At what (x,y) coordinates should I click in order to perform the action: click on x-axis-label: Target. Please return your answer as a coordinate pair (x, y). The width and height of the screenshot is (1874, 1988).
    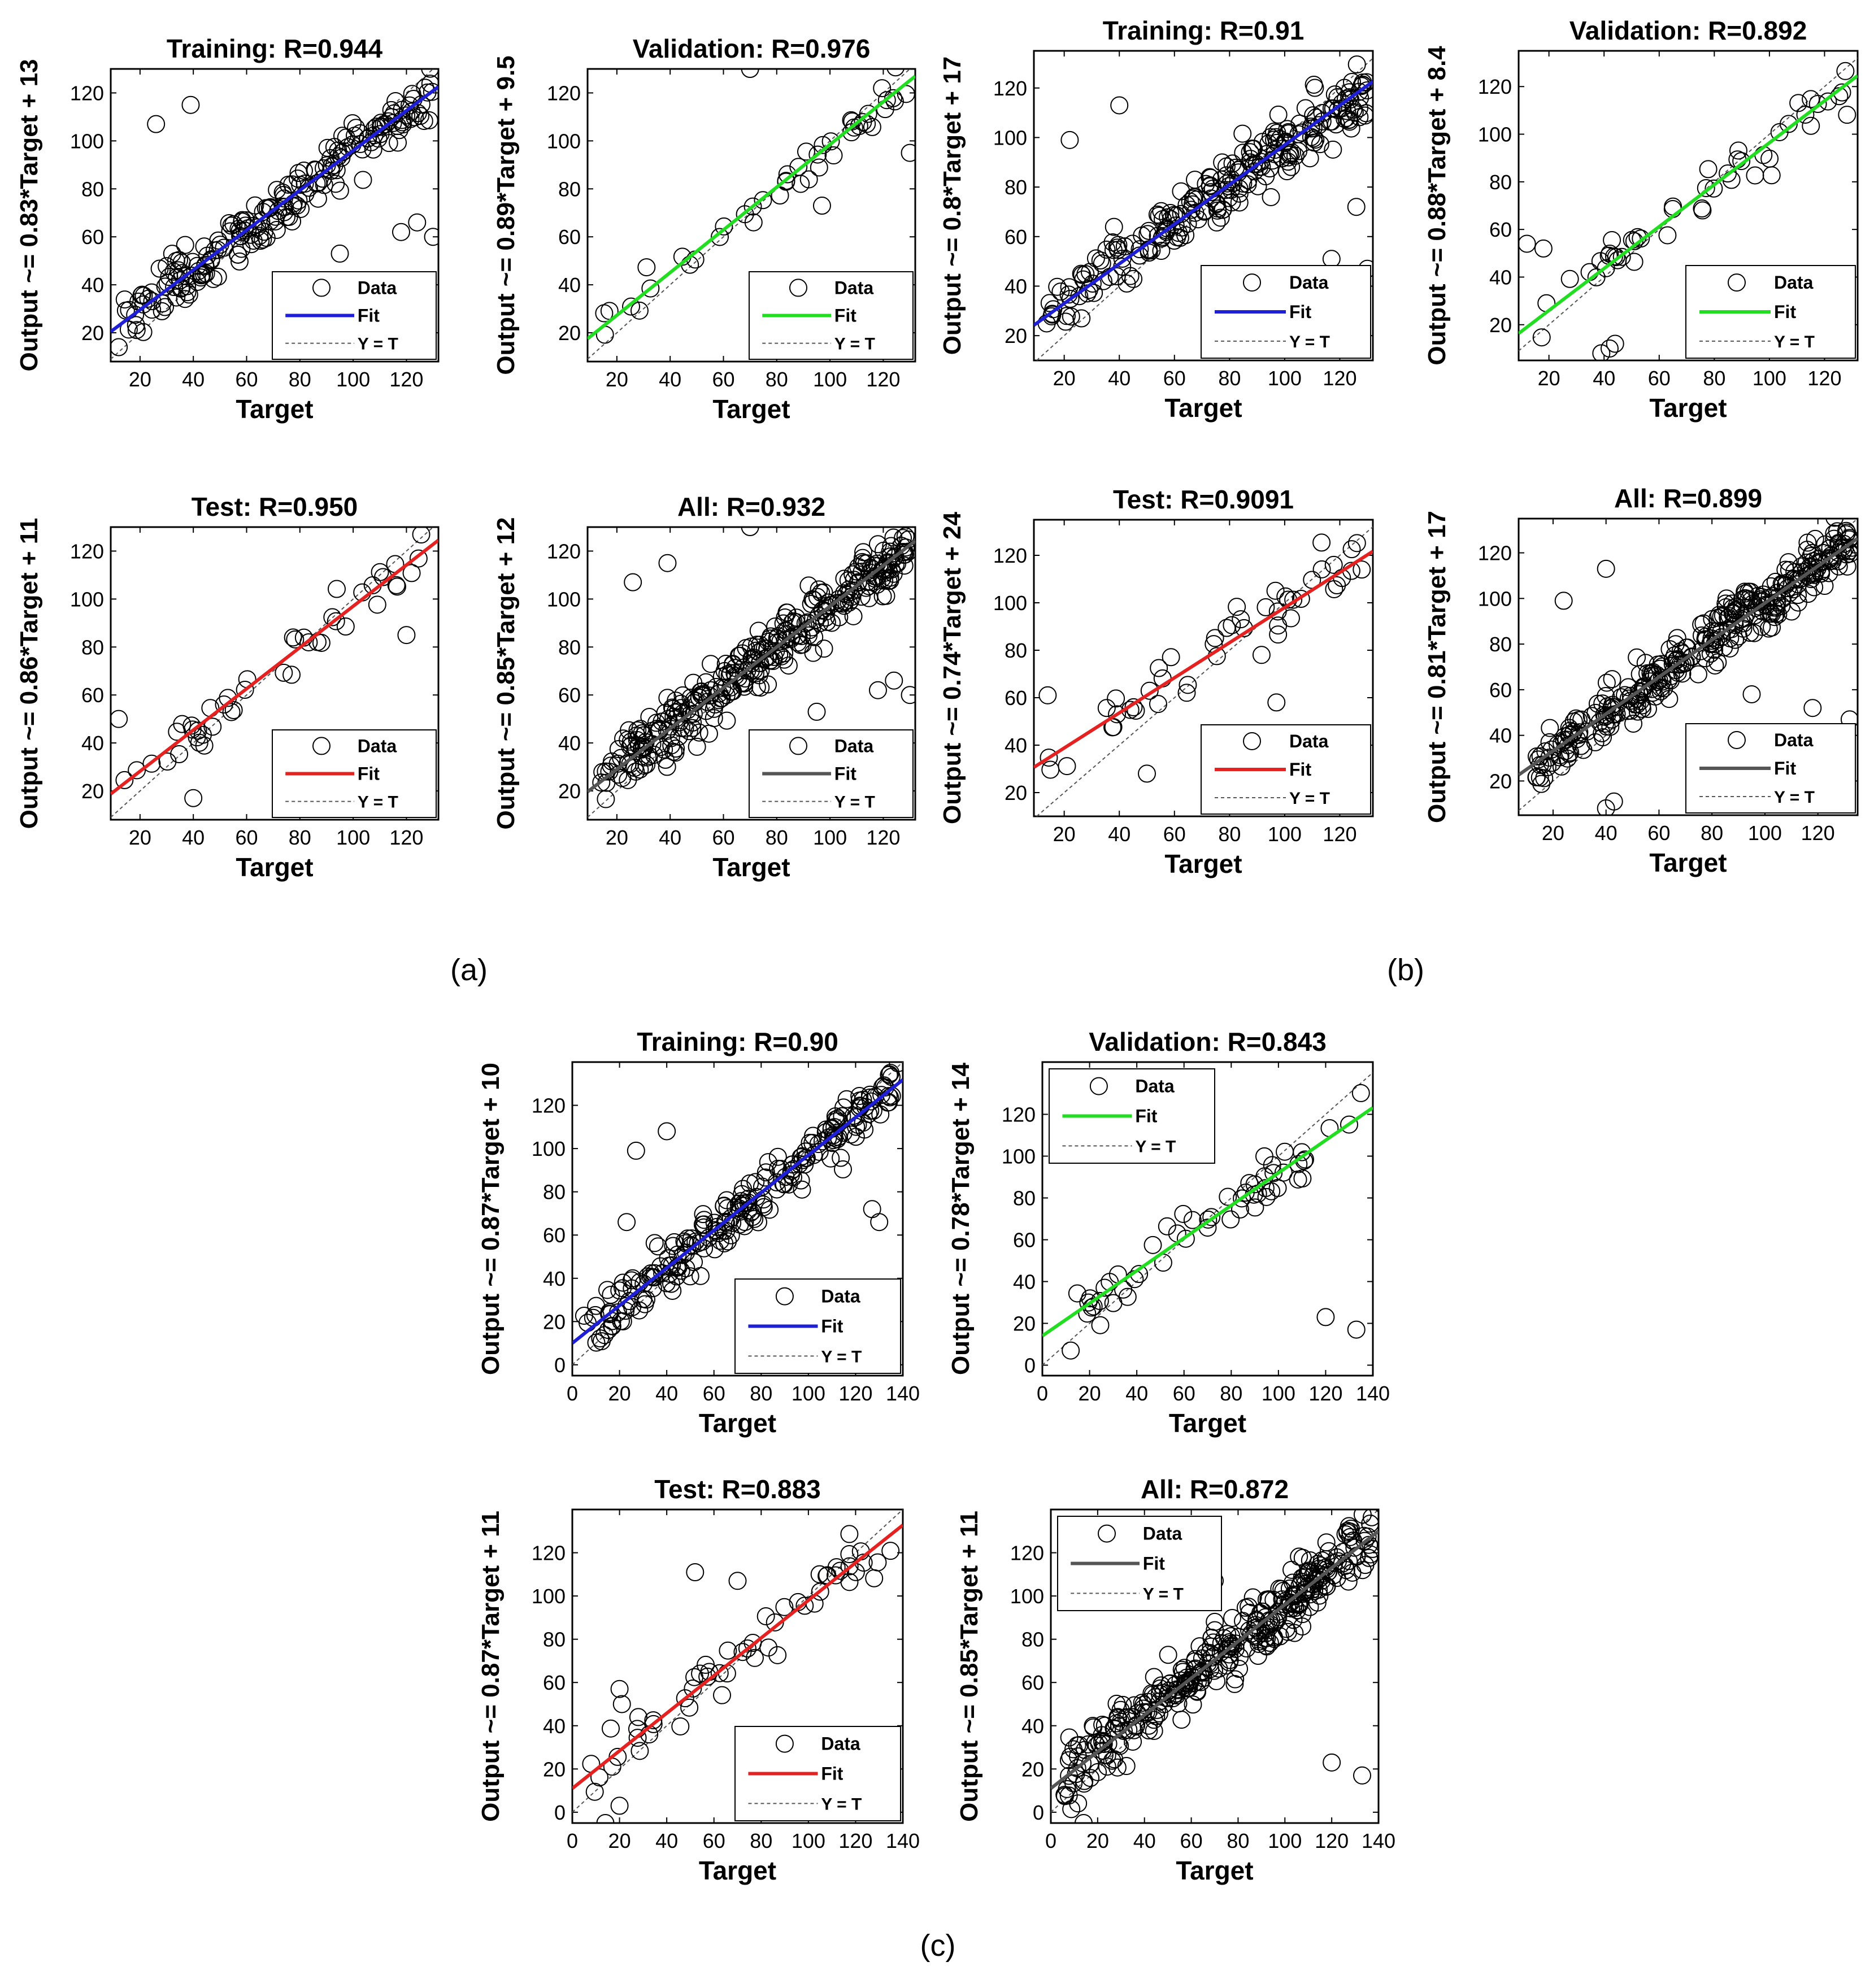
    Looking at the image, I should click on (751, 867).